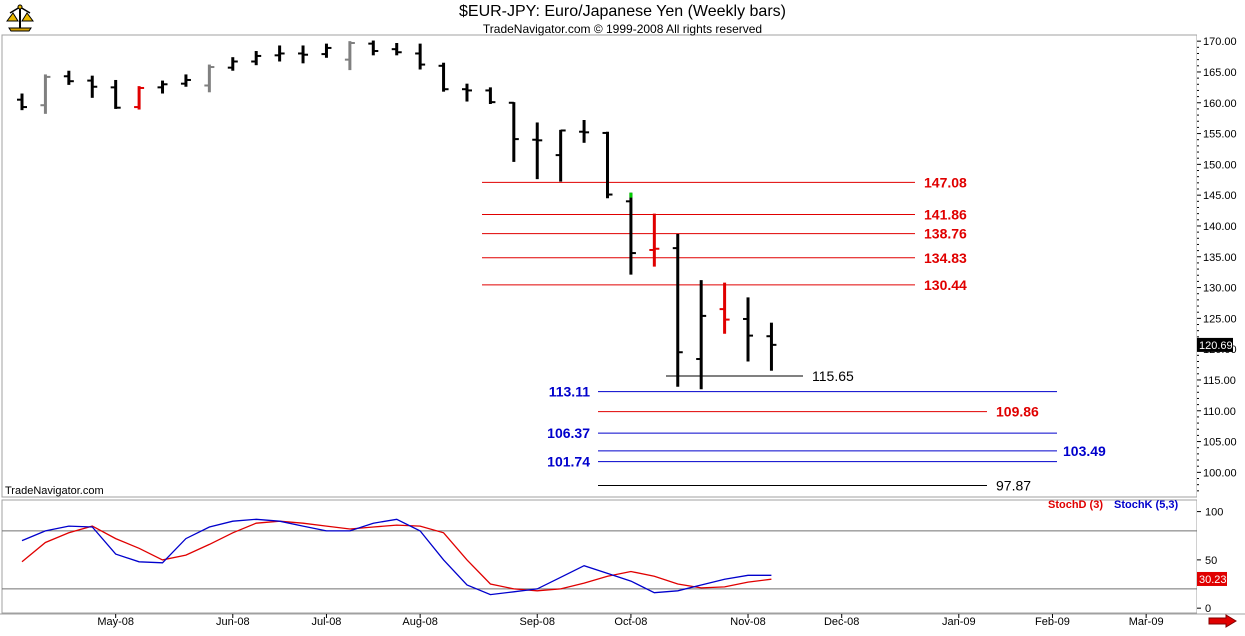 The height and width of the screenshot is (636, 1245). Describe the element at coordinates (326, 622) in the screenshot. I see `date-axis-label: Jul-08` at that location.